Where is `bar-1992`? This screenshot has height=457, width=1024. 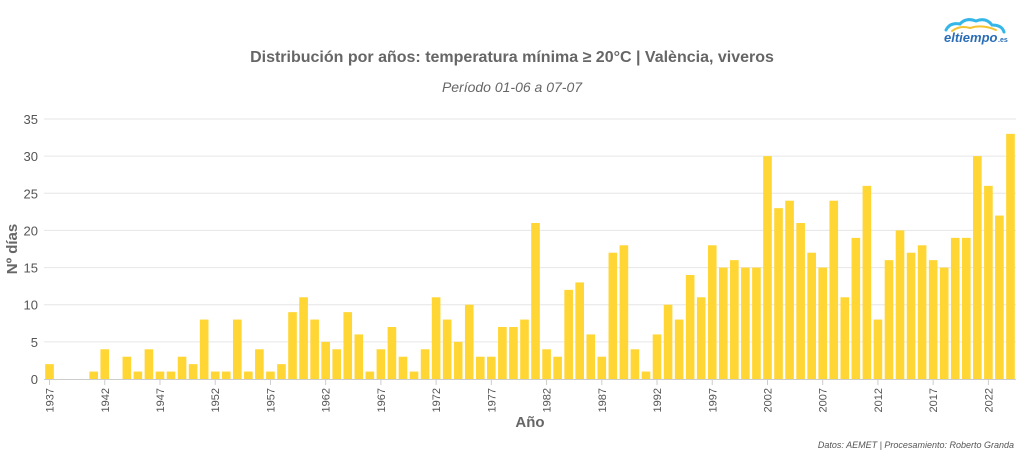 bar-1992 is located at coordinates (657, 356).